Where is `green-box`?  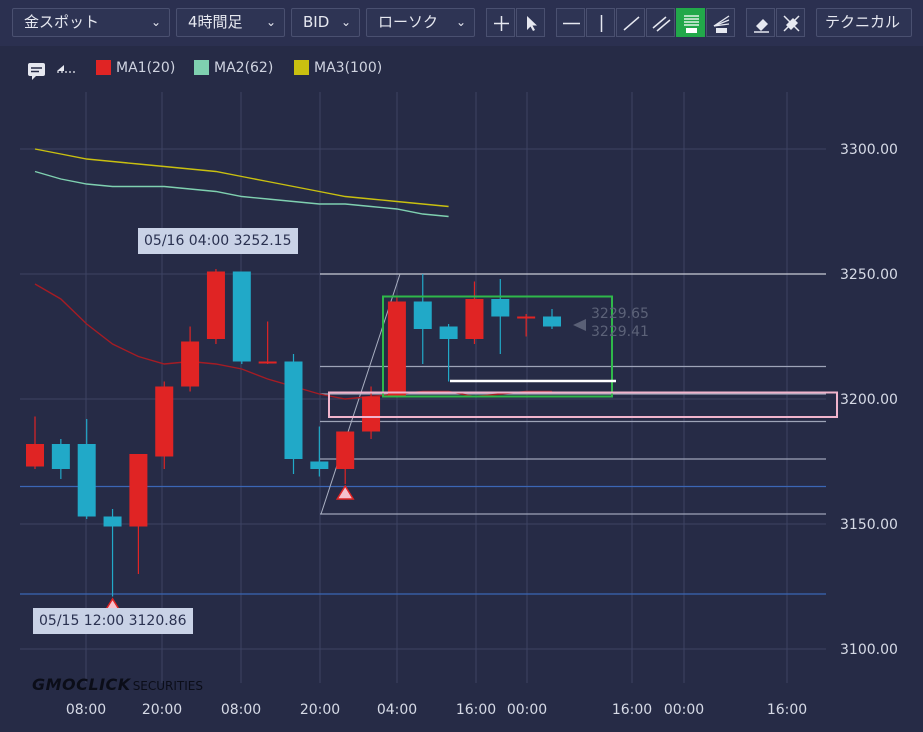 green-box is located at coordinates (497, 346).